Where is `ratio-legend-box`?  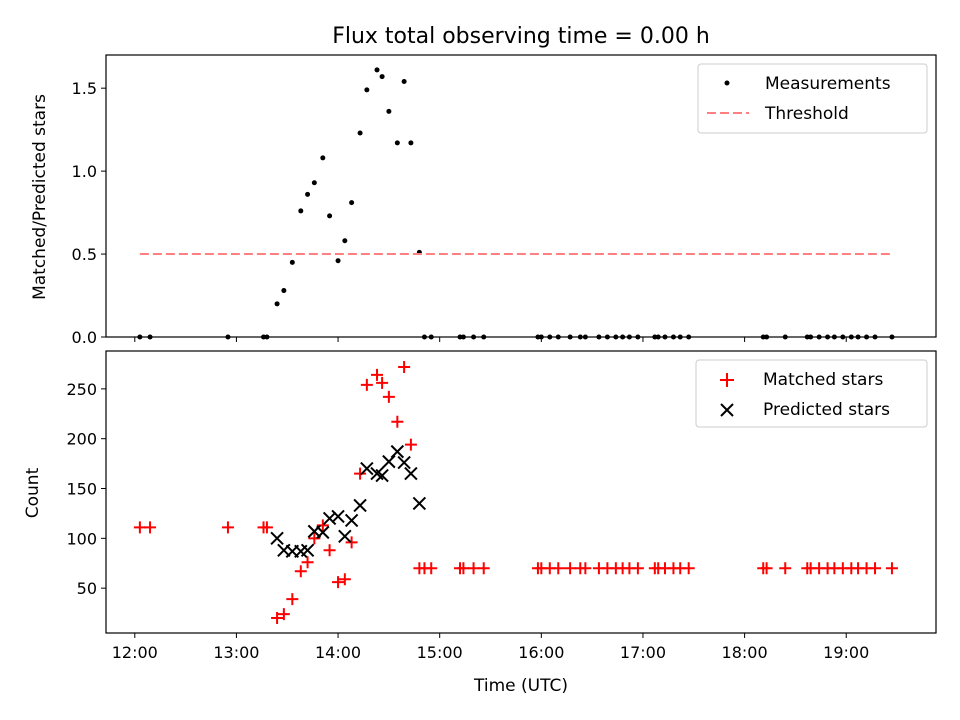
ratio-legend-box is located at coordinates (812, 98).